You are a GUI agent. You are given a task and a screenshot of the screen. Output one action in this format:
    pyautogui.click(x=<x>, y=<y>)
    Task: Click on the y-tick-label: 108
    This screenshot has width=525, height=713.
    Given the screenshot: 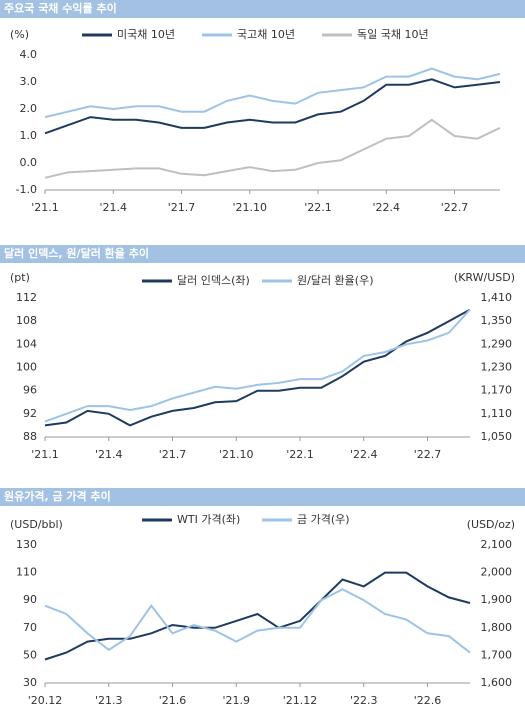 What is the action you would take?
    pyautogui.click(x=26, y=320)
    